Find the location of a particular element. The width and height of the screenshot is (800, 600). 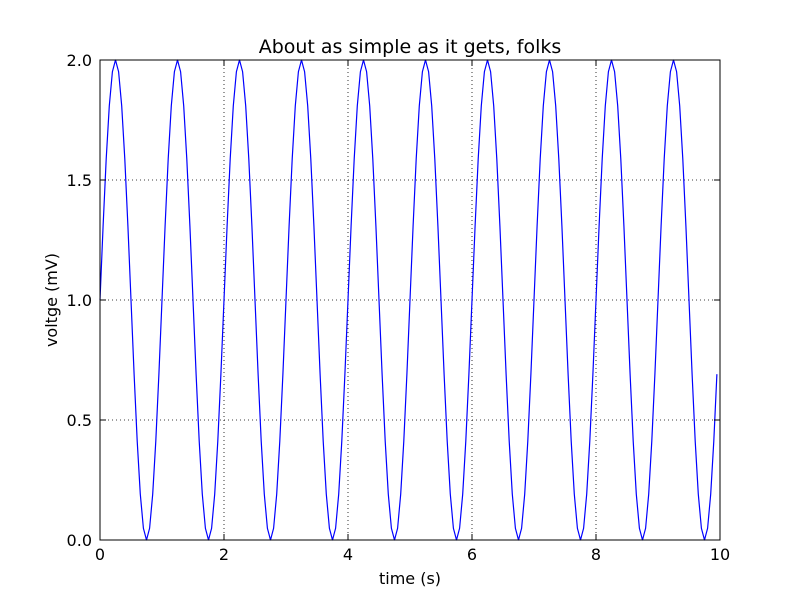

x-tick-label: 10 is located at coordinates (720, 554).